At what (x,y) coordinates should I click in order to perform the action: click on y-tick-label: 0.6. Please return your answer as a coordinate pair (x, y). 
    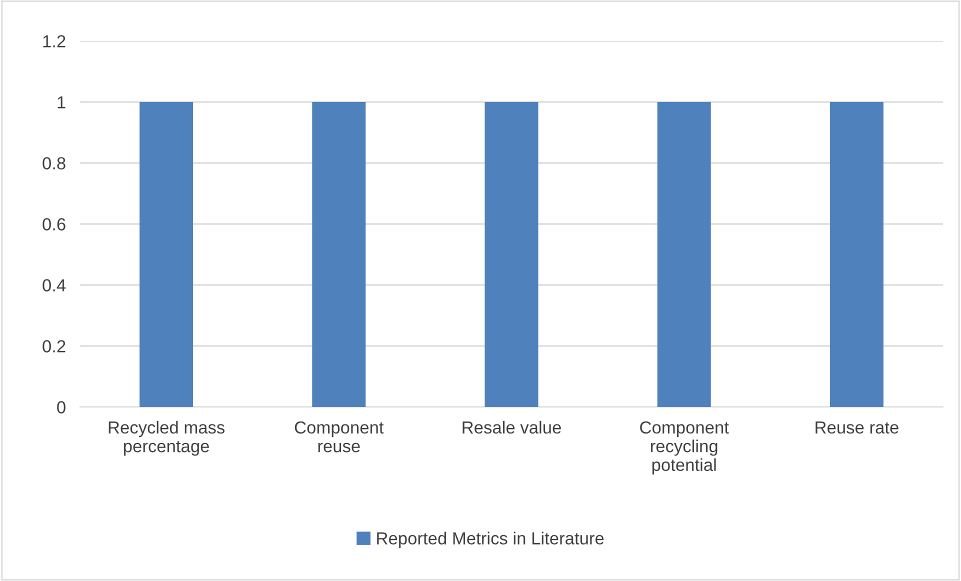
    Looking at the image, I should click on (54, 224).